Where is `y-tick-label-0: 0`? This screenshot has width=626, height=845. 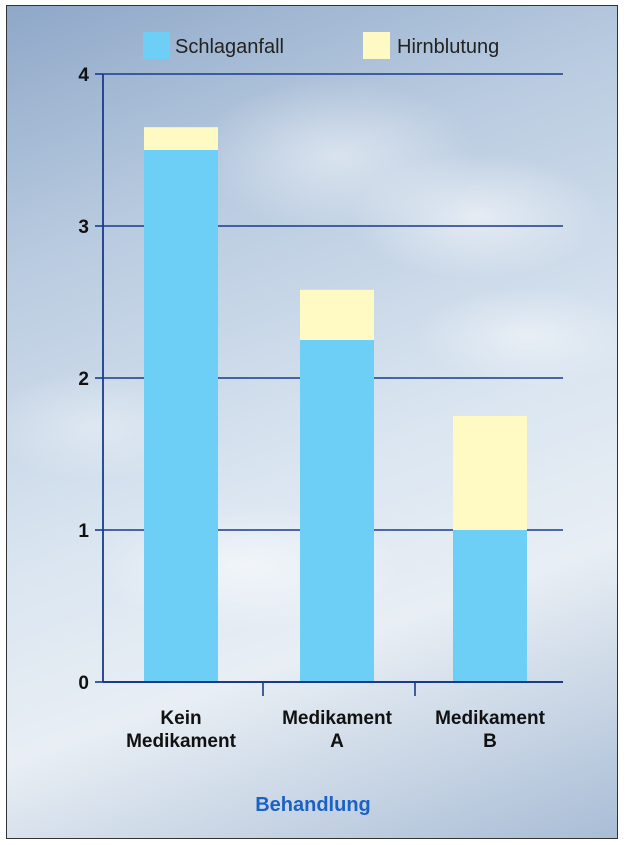 y-tick-label-0: 0 is located at coordinates (83, 683).